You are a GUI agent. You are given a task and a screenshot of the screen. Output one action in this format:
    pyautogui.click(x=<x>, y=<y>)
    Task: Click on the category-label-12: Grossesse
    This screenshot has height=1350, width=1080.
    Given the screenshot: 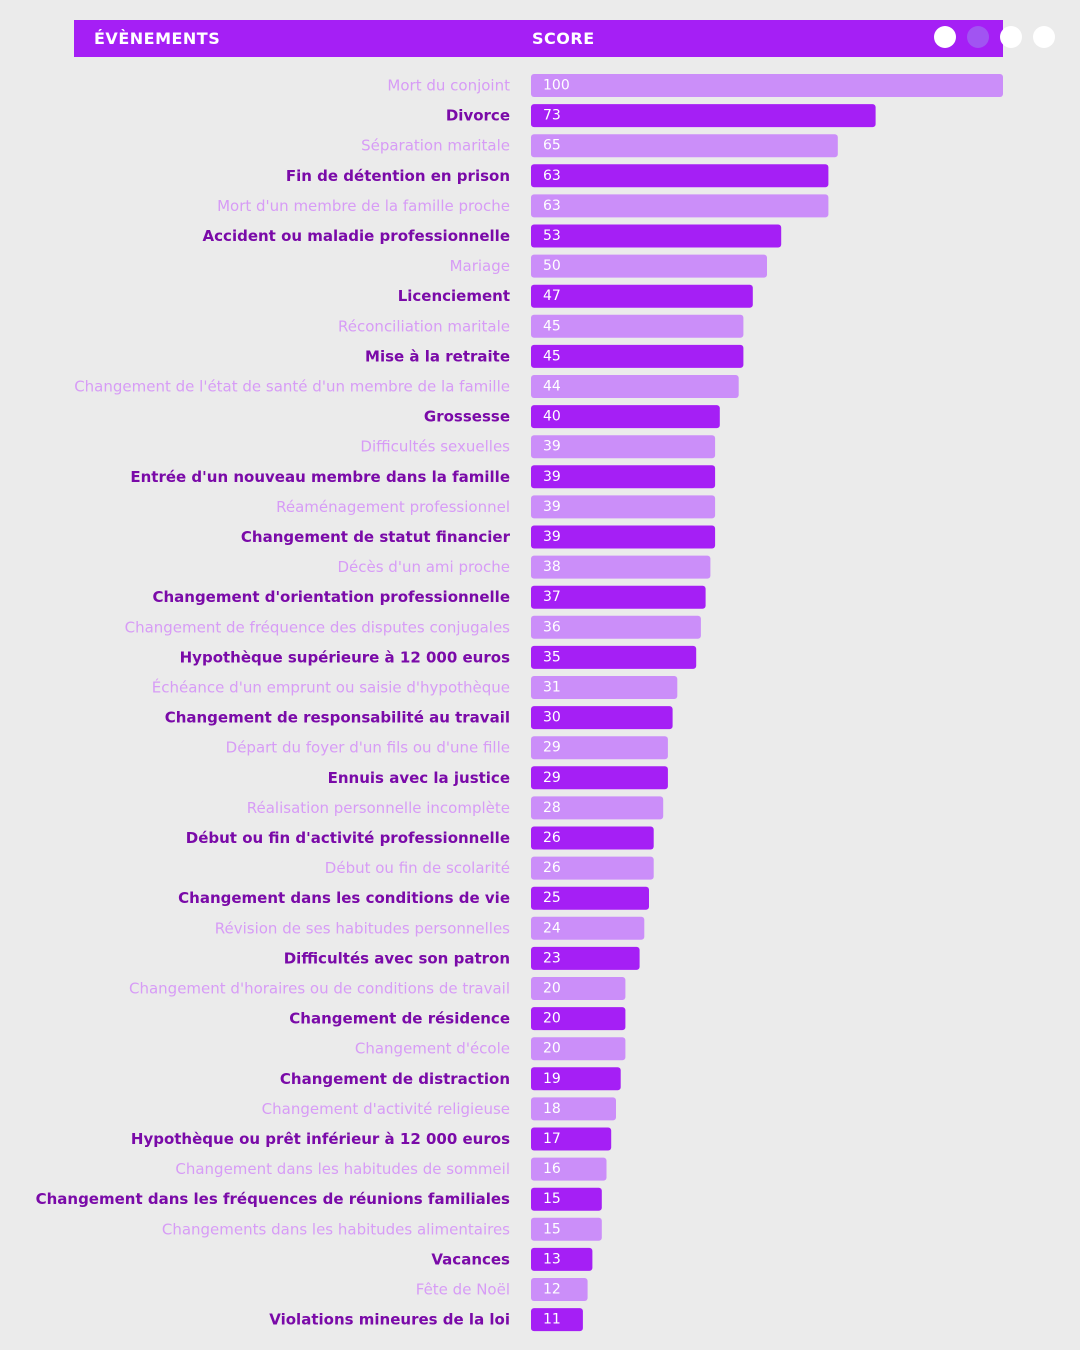 What is the action you would take?
    pyautogui.click(x=467, y=417)
    